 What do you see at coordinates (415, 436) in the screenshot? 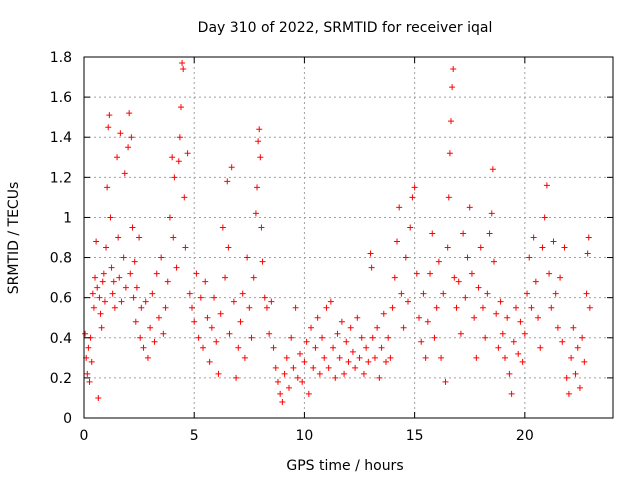
I see `x-tick-label: 15` at bounding box center [415, 436].